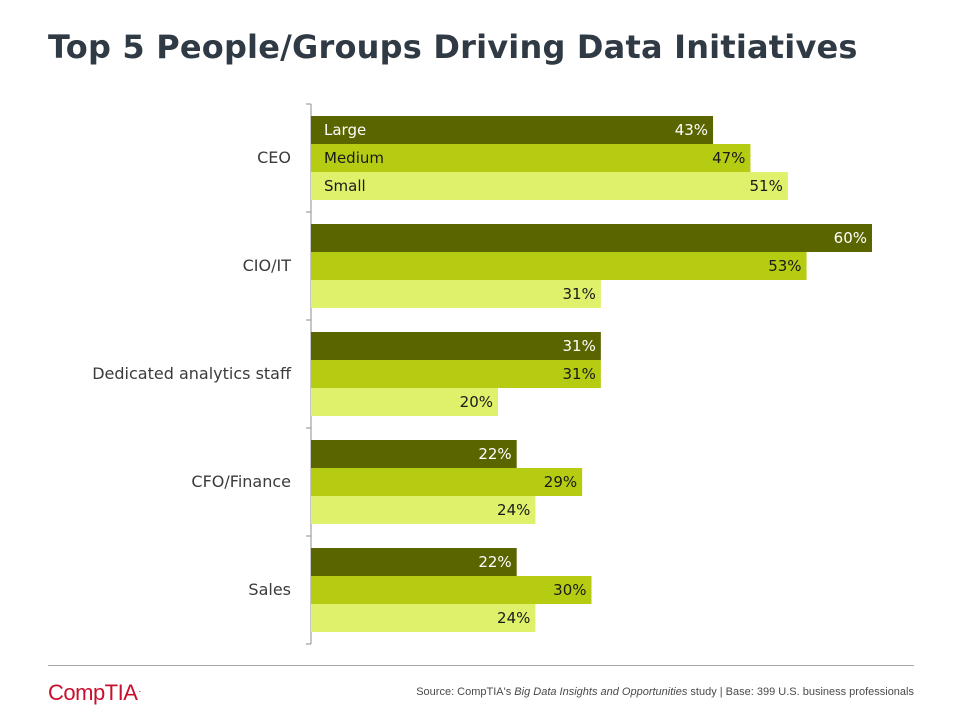  I want to click on data-label: 20%, so click(476, 402).